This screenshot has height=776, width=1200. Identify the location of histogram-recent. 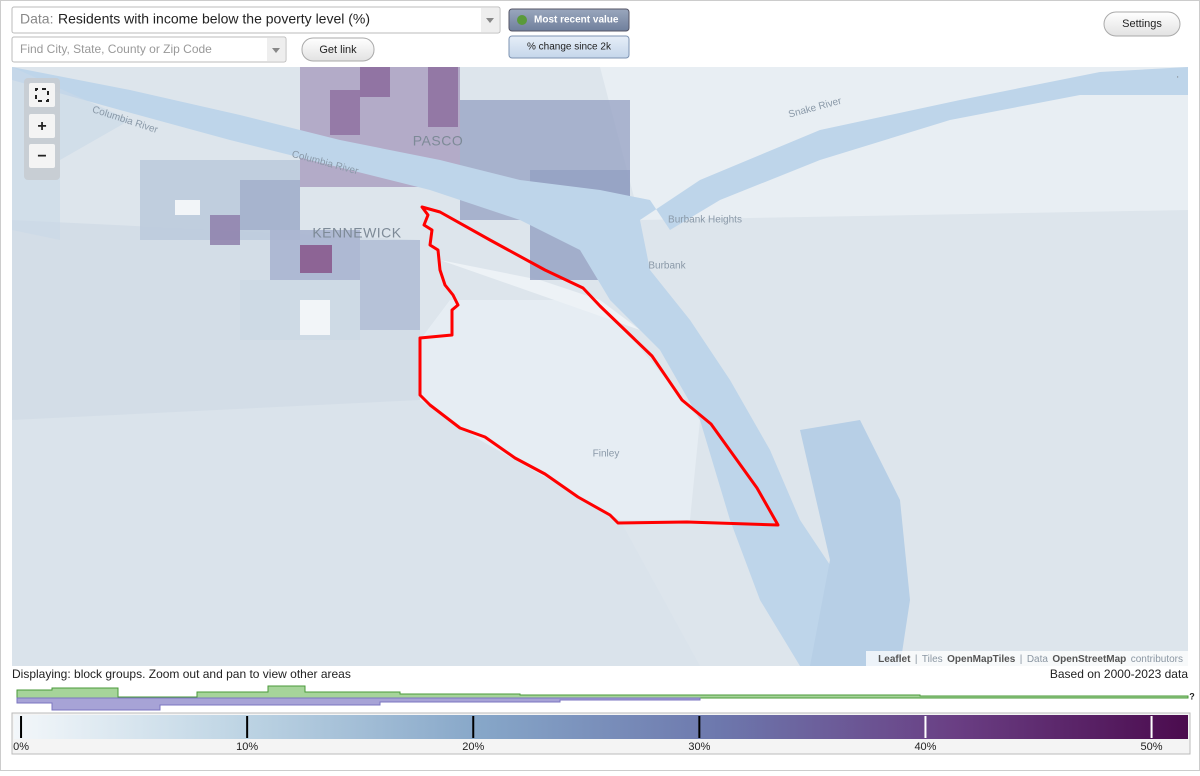
(602, 692).